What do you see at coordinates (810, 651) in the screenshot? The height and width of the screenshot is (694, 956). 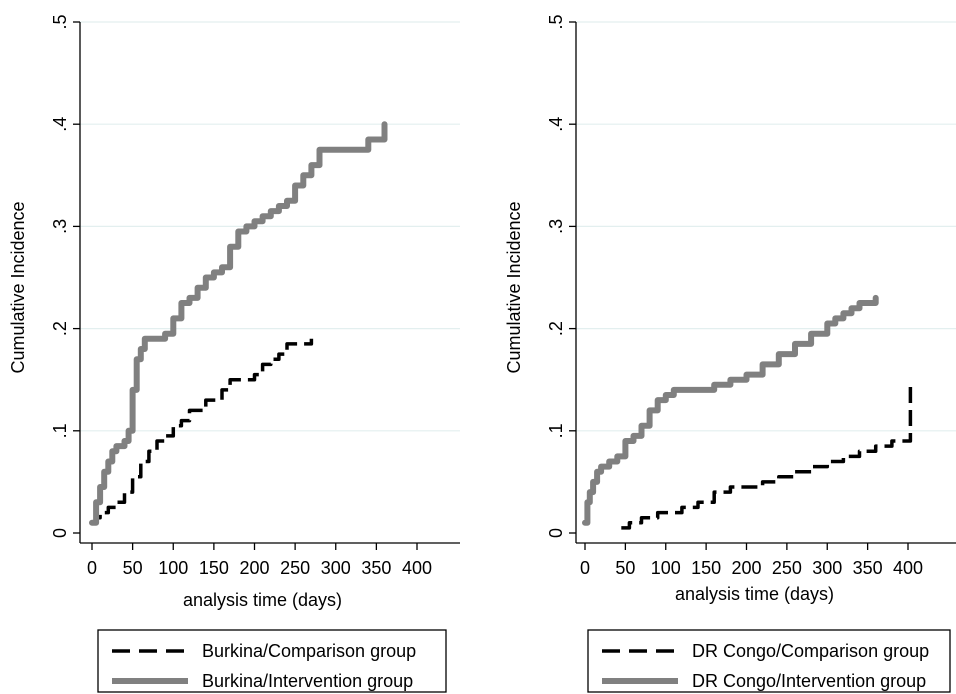 I see `legend-label-1: DR Congo/Comparison group` at bounding box center [810, 651].